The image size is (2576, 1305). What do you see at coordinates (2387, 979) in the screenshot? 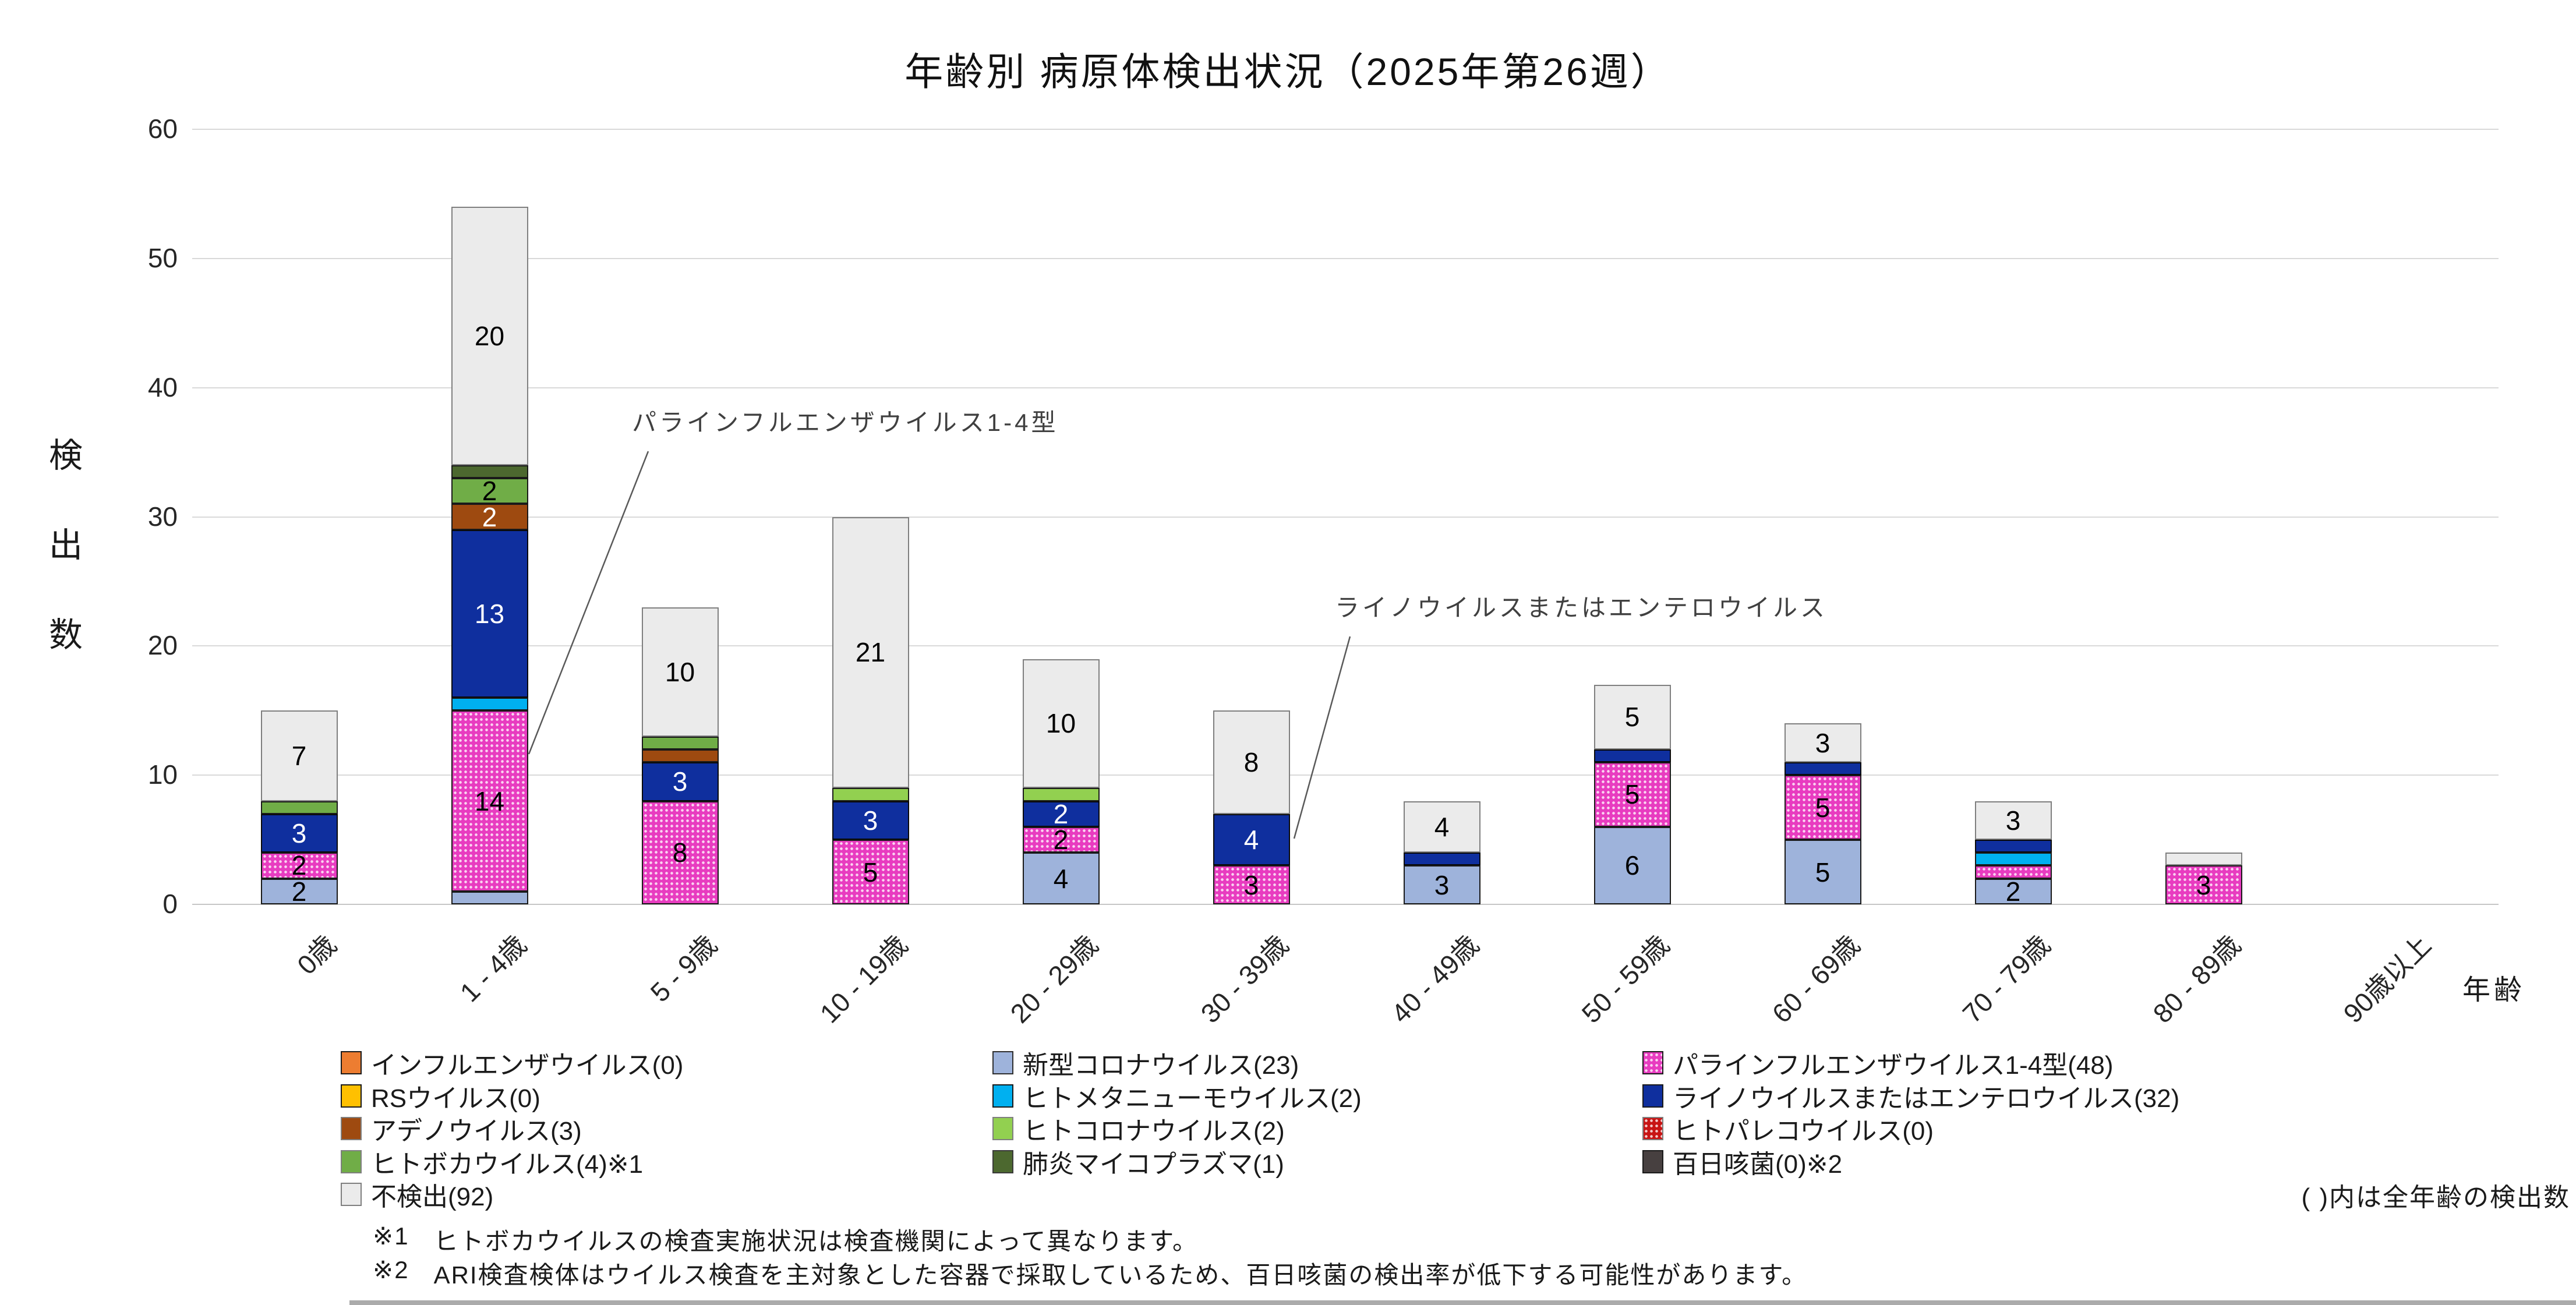
I see `x-tick-label-11: 90歳以上` at bounding box center [2387, 979].